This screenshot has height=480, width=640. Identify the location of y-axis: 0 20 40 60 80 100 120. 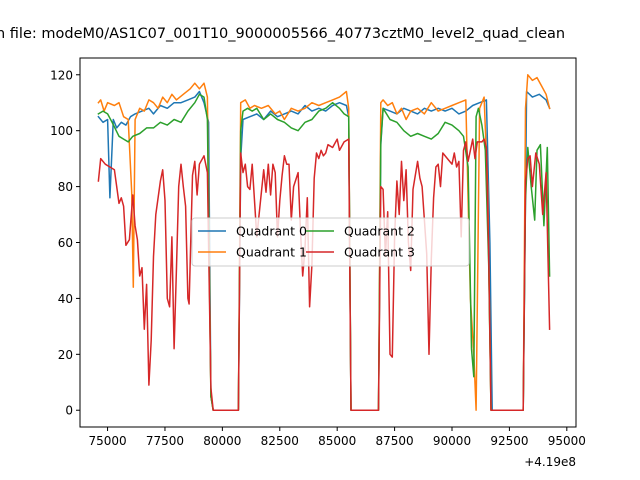
(65, 243).